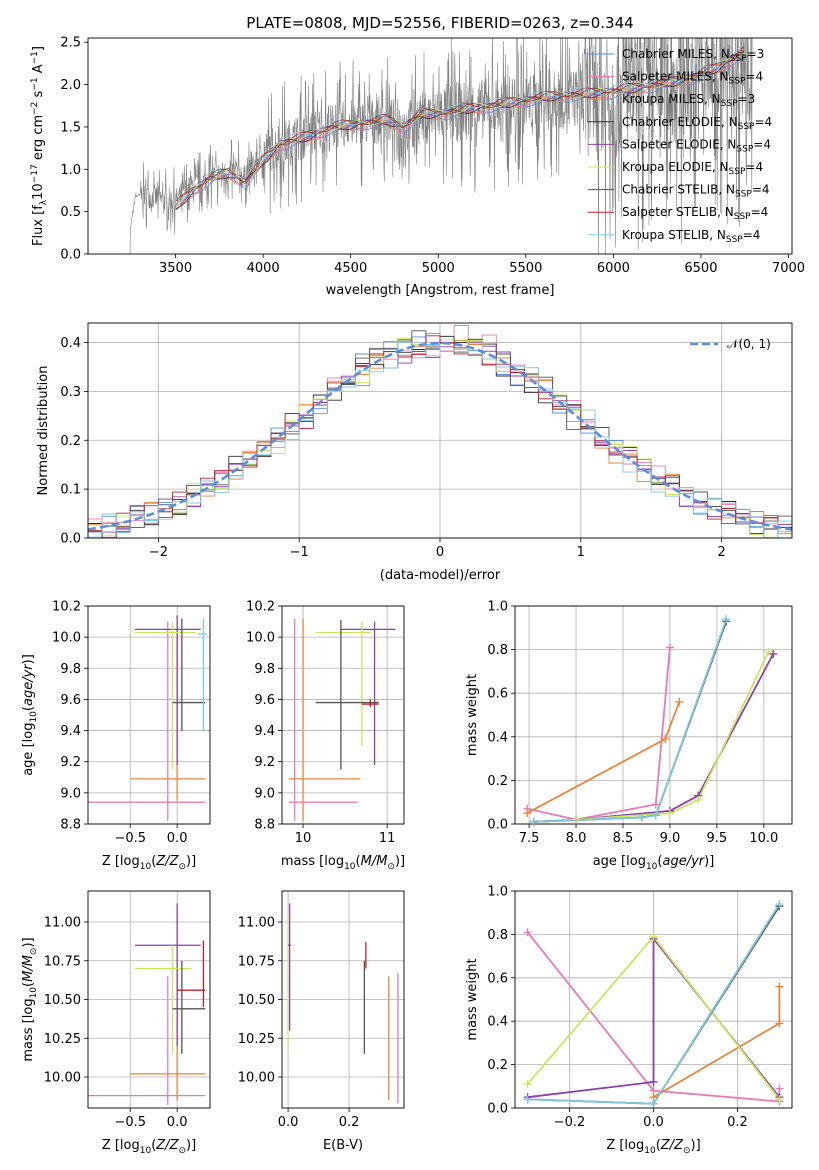 Image resolution: width=819 pixels, height=1170 pixels. I want to click on x-tick-label: 5000, so click(438, 268).